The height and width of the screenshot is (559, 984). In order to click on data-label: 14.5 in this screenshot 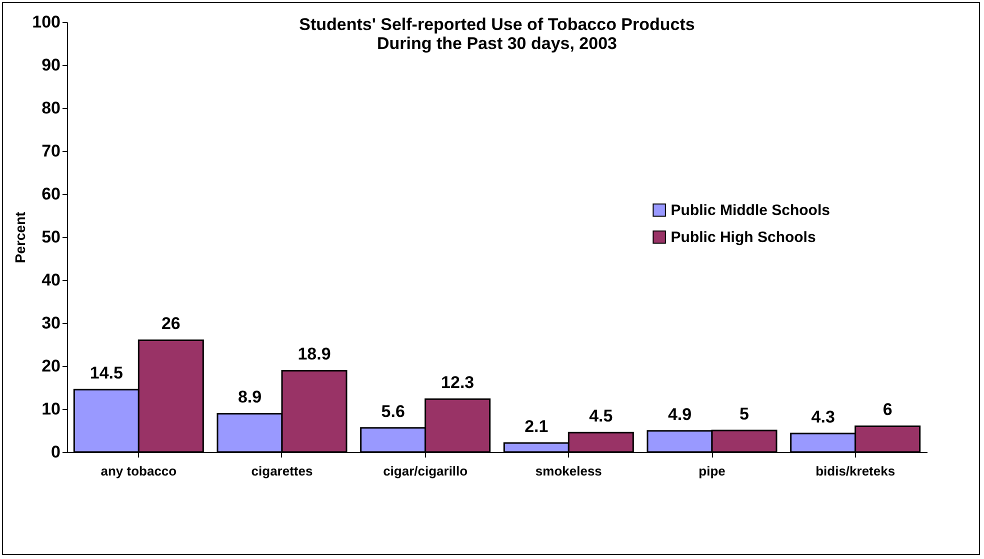, I will do `click(106, 373)`.